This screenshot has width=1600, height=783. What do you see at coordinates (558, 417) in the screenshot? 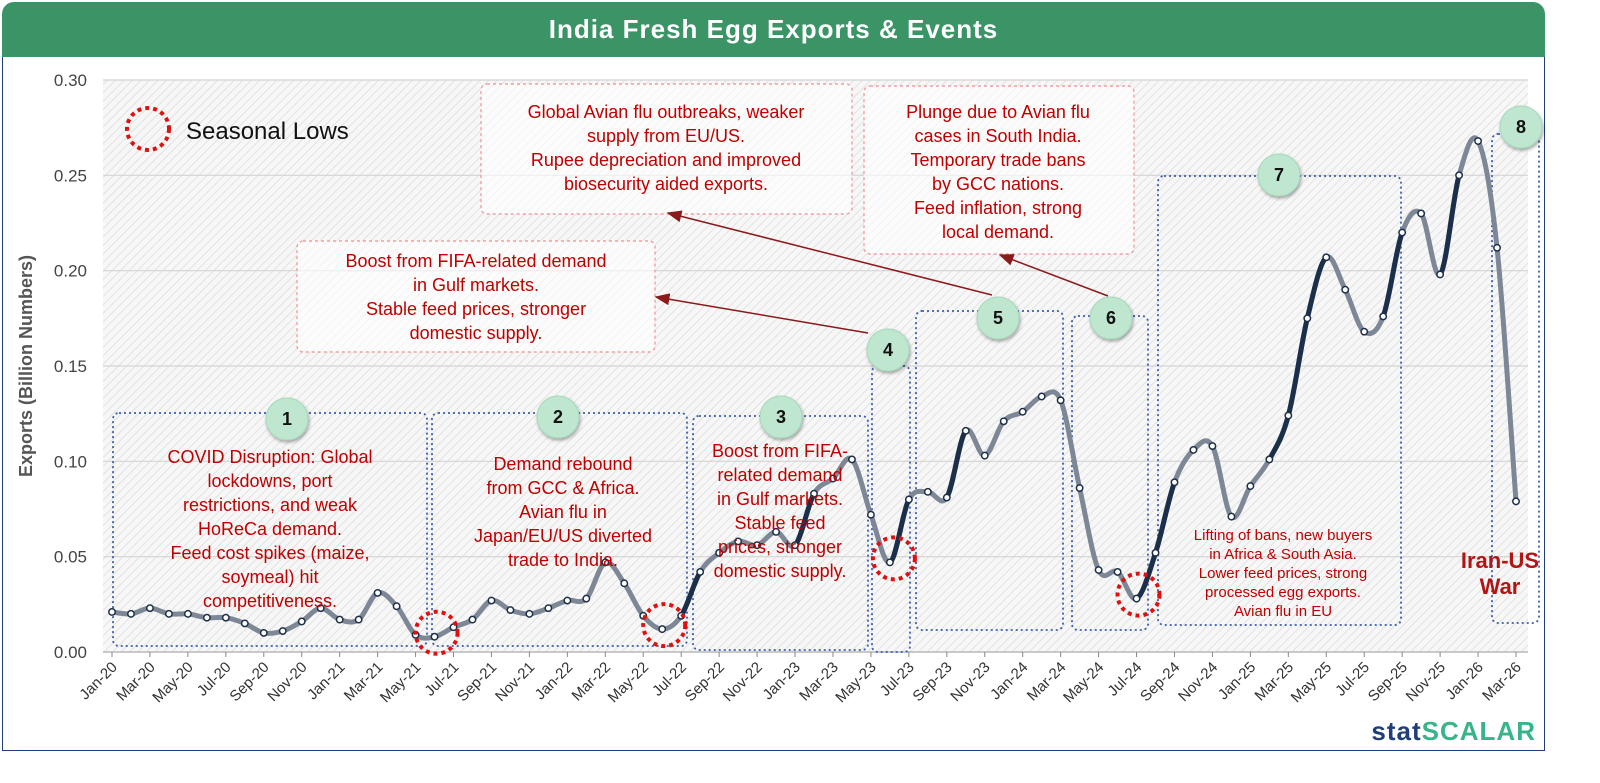
I see `event-badge-2-label: 2` at bounding box center [558, 417].